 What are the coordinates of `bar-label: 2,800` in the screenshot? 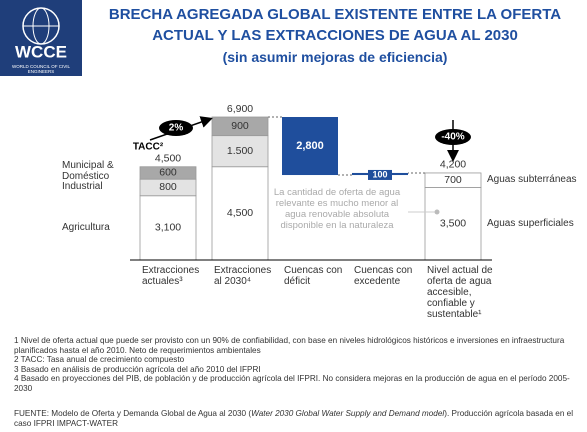 It's located at (310, 146).